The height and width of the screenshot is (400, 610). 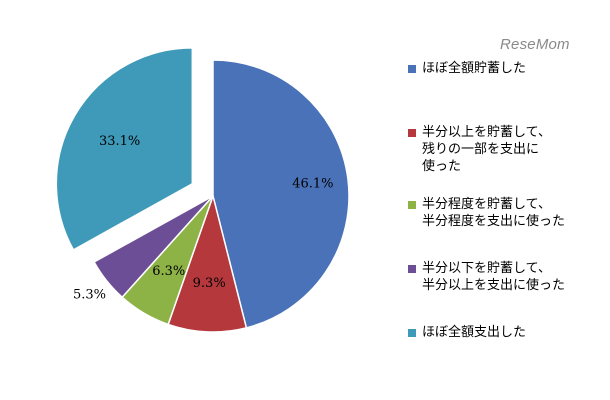 What do you see at coordinates (474, 68) in the screenshot?
I see `legend-label-1: ほぼ全額貯蓄した` at bounding box center [474, 68].